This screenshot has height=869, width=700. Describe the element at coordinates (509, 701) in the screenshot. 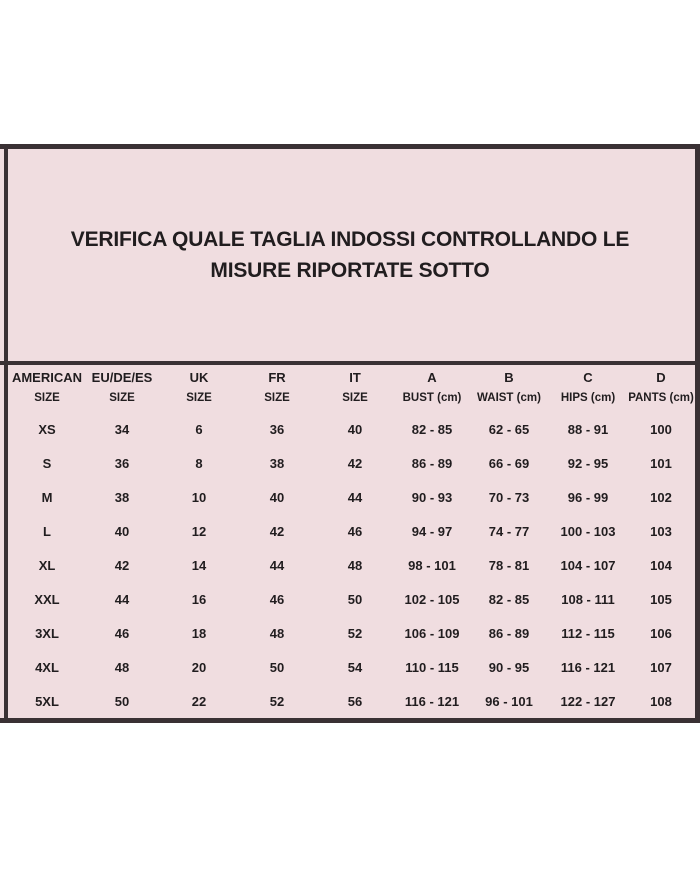

I see `table-cell: 96 - 101` at that location.